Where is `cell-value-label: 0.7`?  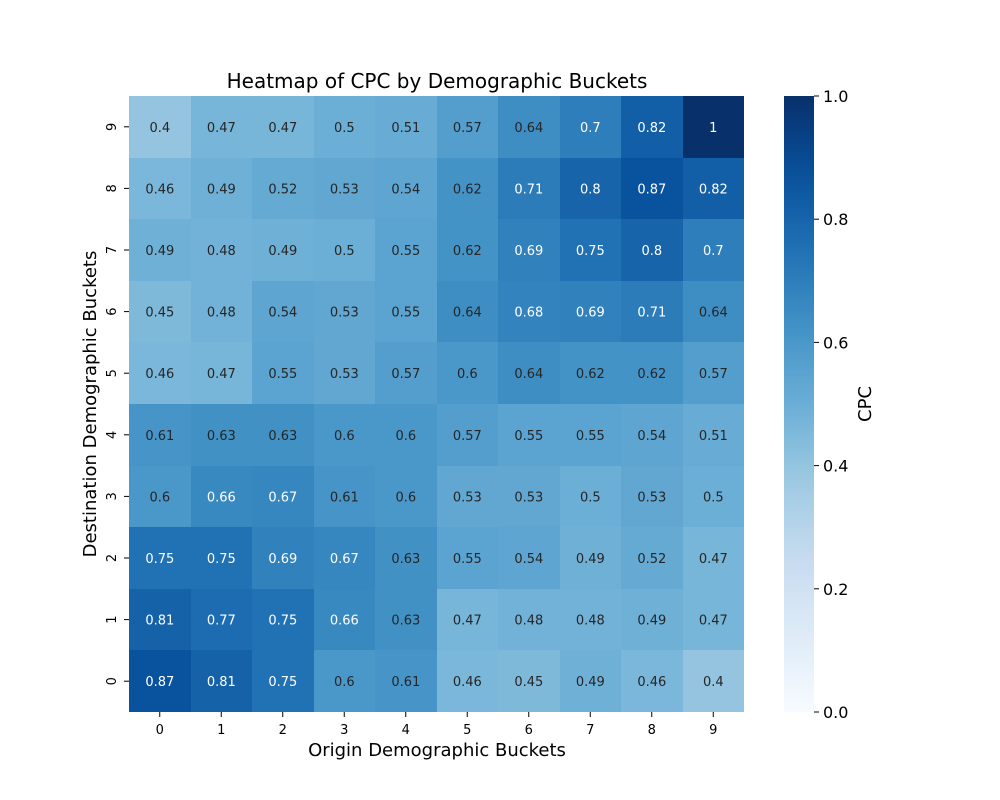 cell-value-label: 0.7 is located at coordinates (713, 251).